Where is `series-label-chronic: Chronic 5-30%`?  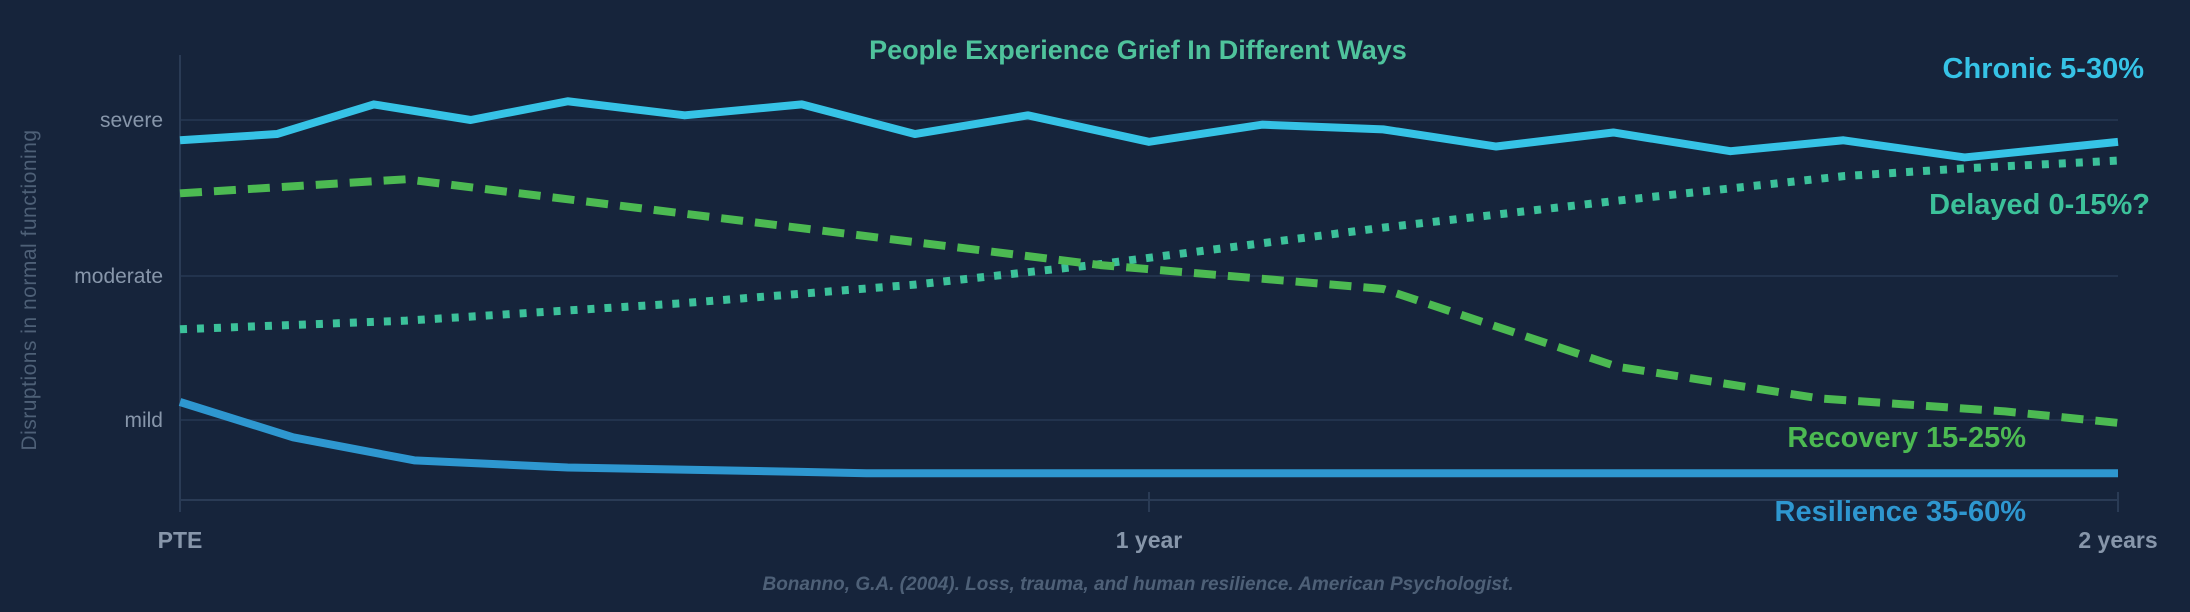
series-label-chronic: Chronic 5-30% is located at coordinates (2044, 69).